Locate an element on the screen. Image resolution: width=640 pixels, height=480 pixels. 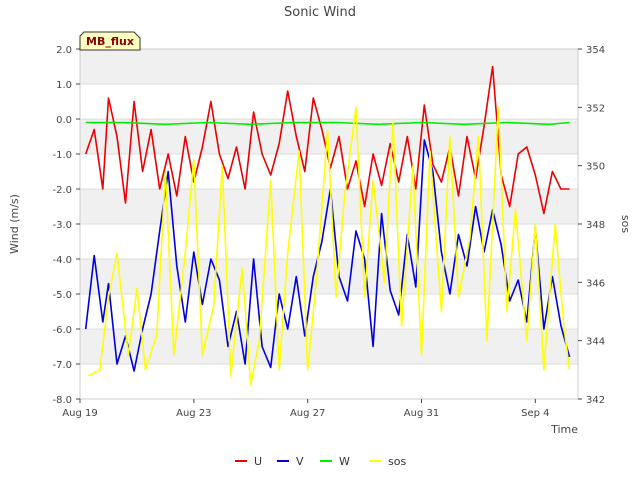
left-tick-label: -6.0 is located at coordinates (62, 330).